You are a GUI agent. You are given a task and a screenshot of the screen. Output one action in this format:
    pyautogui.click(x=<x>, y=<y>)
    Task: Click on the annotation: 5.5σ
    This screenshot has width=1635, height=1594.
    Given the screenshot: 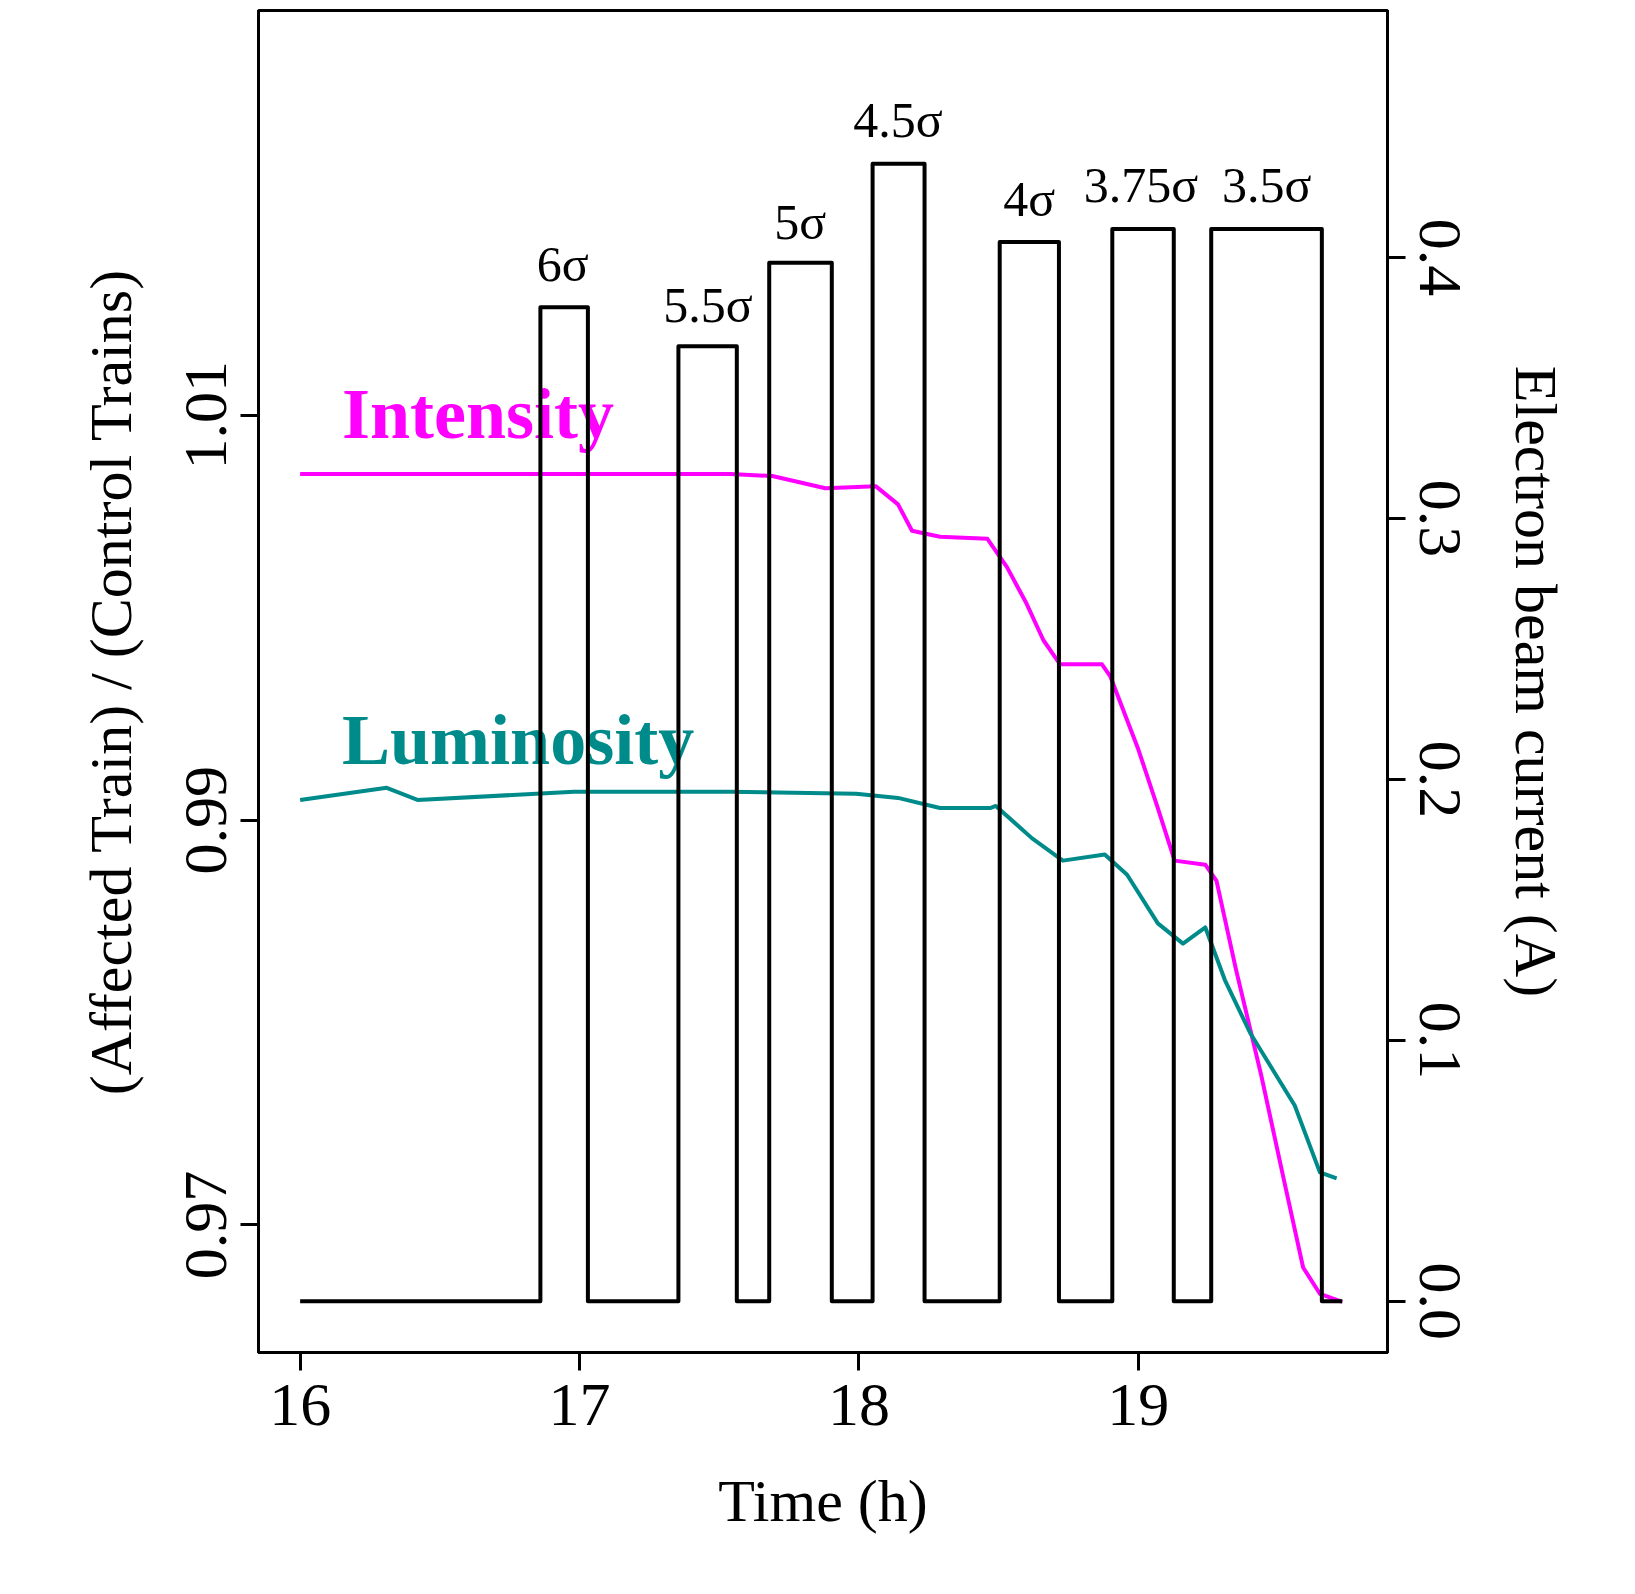 What is the action you would take?
    pyautogui.click(x=708, y=304)
    